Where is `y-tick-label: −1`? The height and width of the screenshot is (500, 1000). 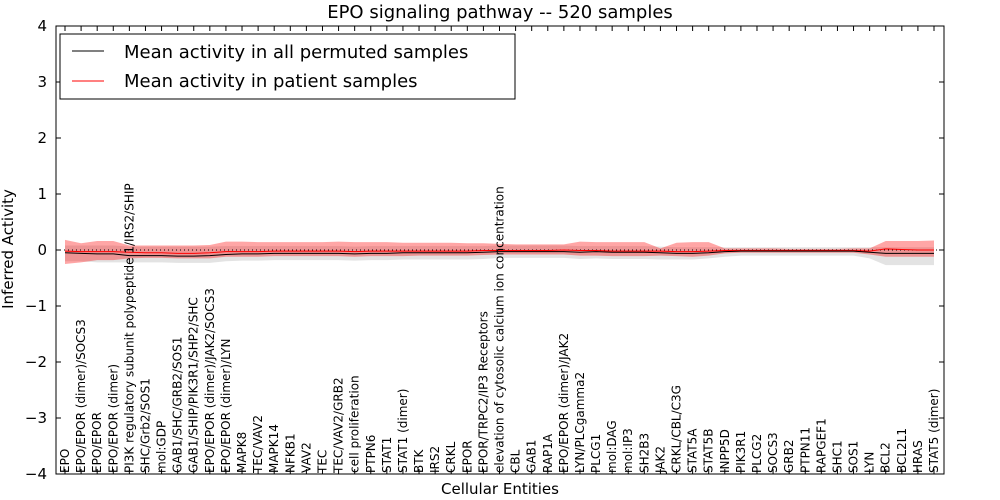 y-tick-label: −1 is located at coordinates (36, 306).